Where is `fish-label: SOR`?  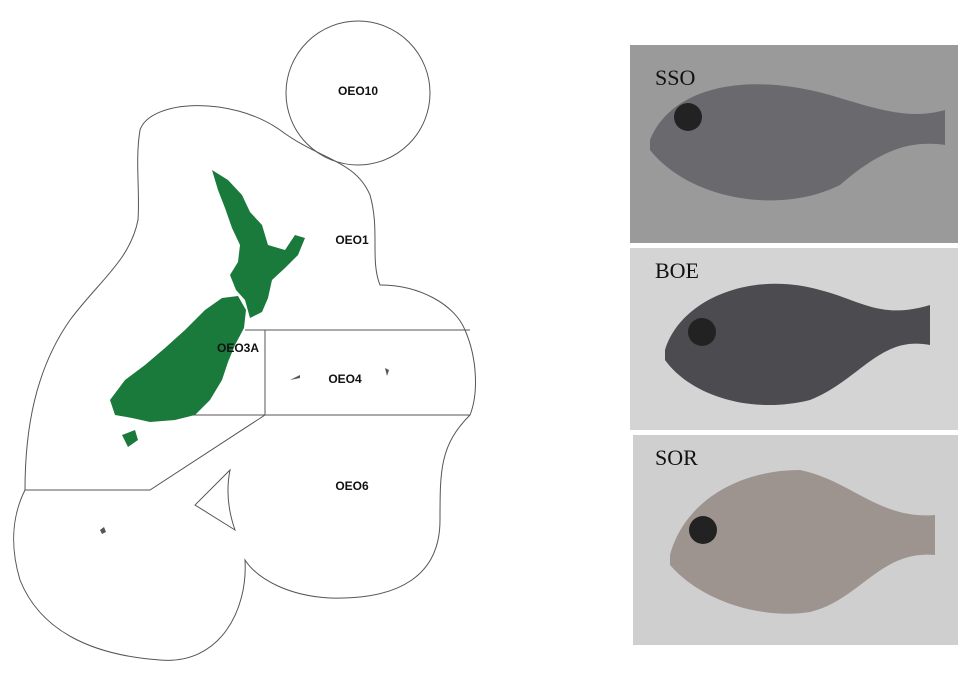
fish-label: SOR is located at coordinates (676, 457).